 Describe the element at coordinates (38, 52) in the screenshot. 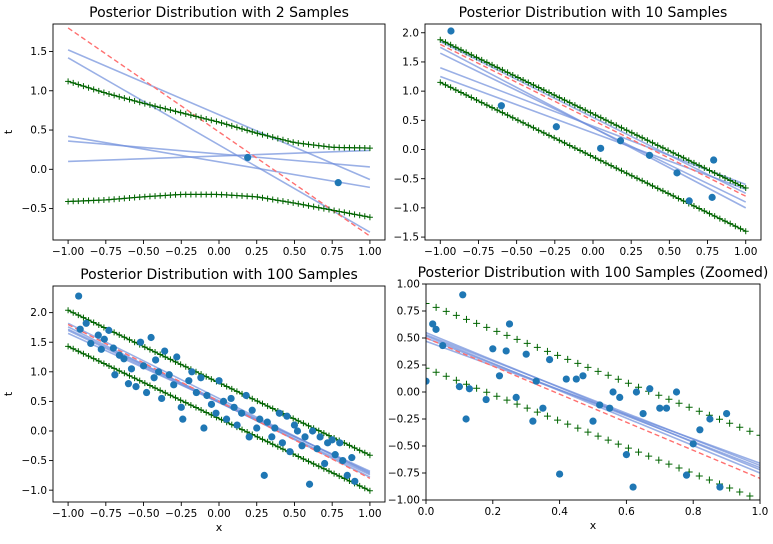

I see `y-tick-label: 1.5` at that location.